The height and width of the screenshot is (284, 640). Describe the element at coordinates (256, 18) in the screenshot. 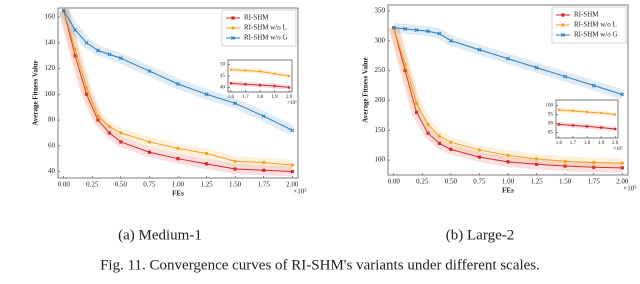

I see `legend-label: RI-SHM` at that location.